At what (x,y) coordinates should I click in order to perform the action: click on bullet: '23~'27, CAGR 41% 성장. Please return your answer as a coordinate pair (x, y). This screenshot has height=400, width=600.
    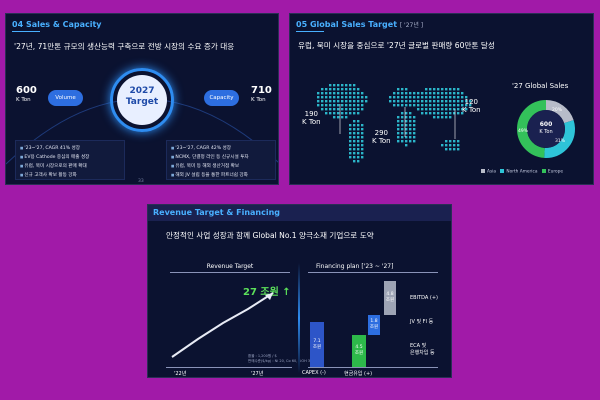
    Looking at the image, I should click on (70, 148).